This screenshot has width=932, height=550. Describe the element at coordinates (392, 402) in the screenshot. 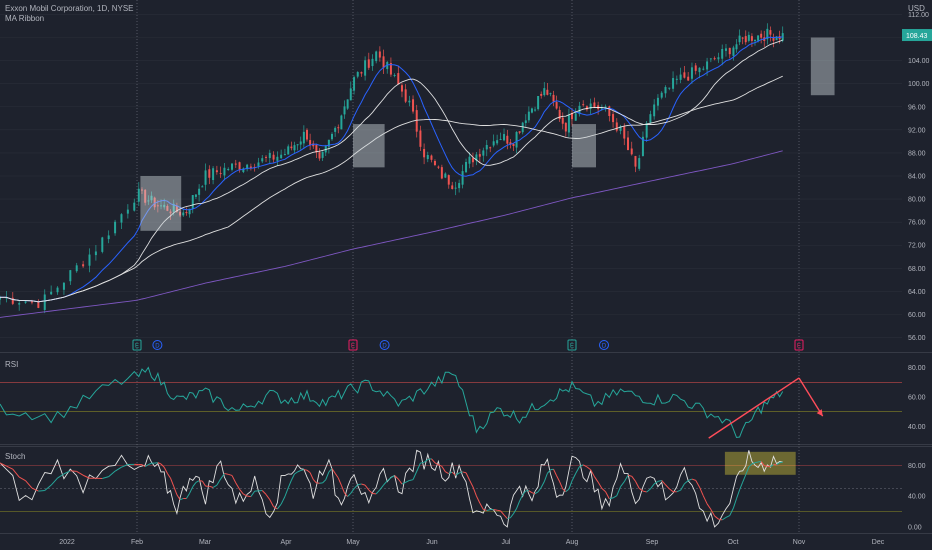

I see `rsi-line` at that location.